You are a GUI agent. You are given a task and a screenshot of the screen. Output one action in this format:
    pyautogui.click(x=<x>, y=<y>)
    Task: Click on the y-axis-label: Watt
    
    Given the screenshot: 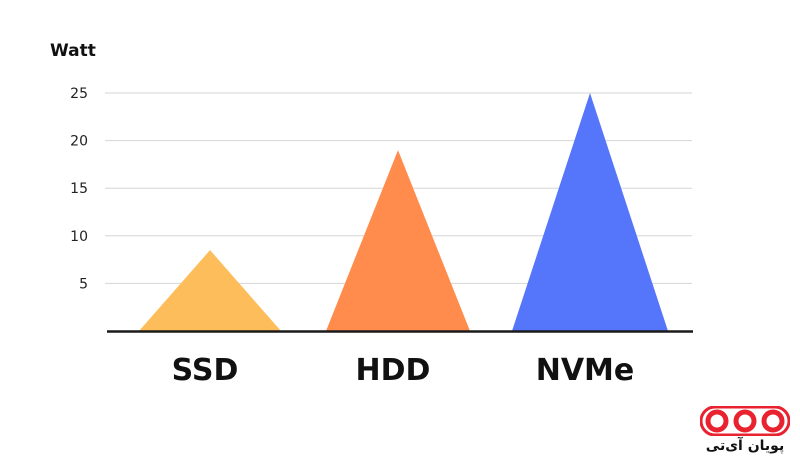 What is the action you would take?
    pyautogui.click(x=73, y=51)
    